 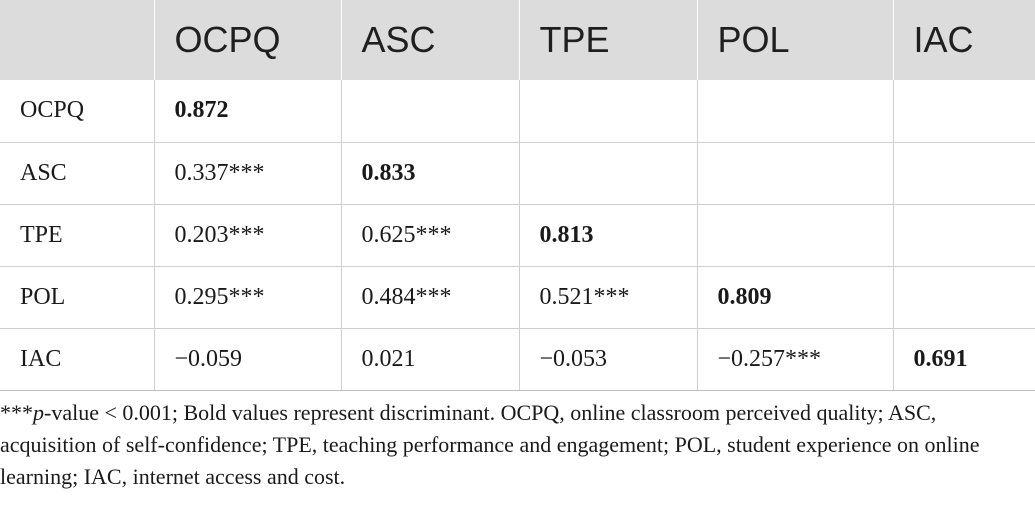 I want to click on header-cell-corner, so click(x=77, y=40).